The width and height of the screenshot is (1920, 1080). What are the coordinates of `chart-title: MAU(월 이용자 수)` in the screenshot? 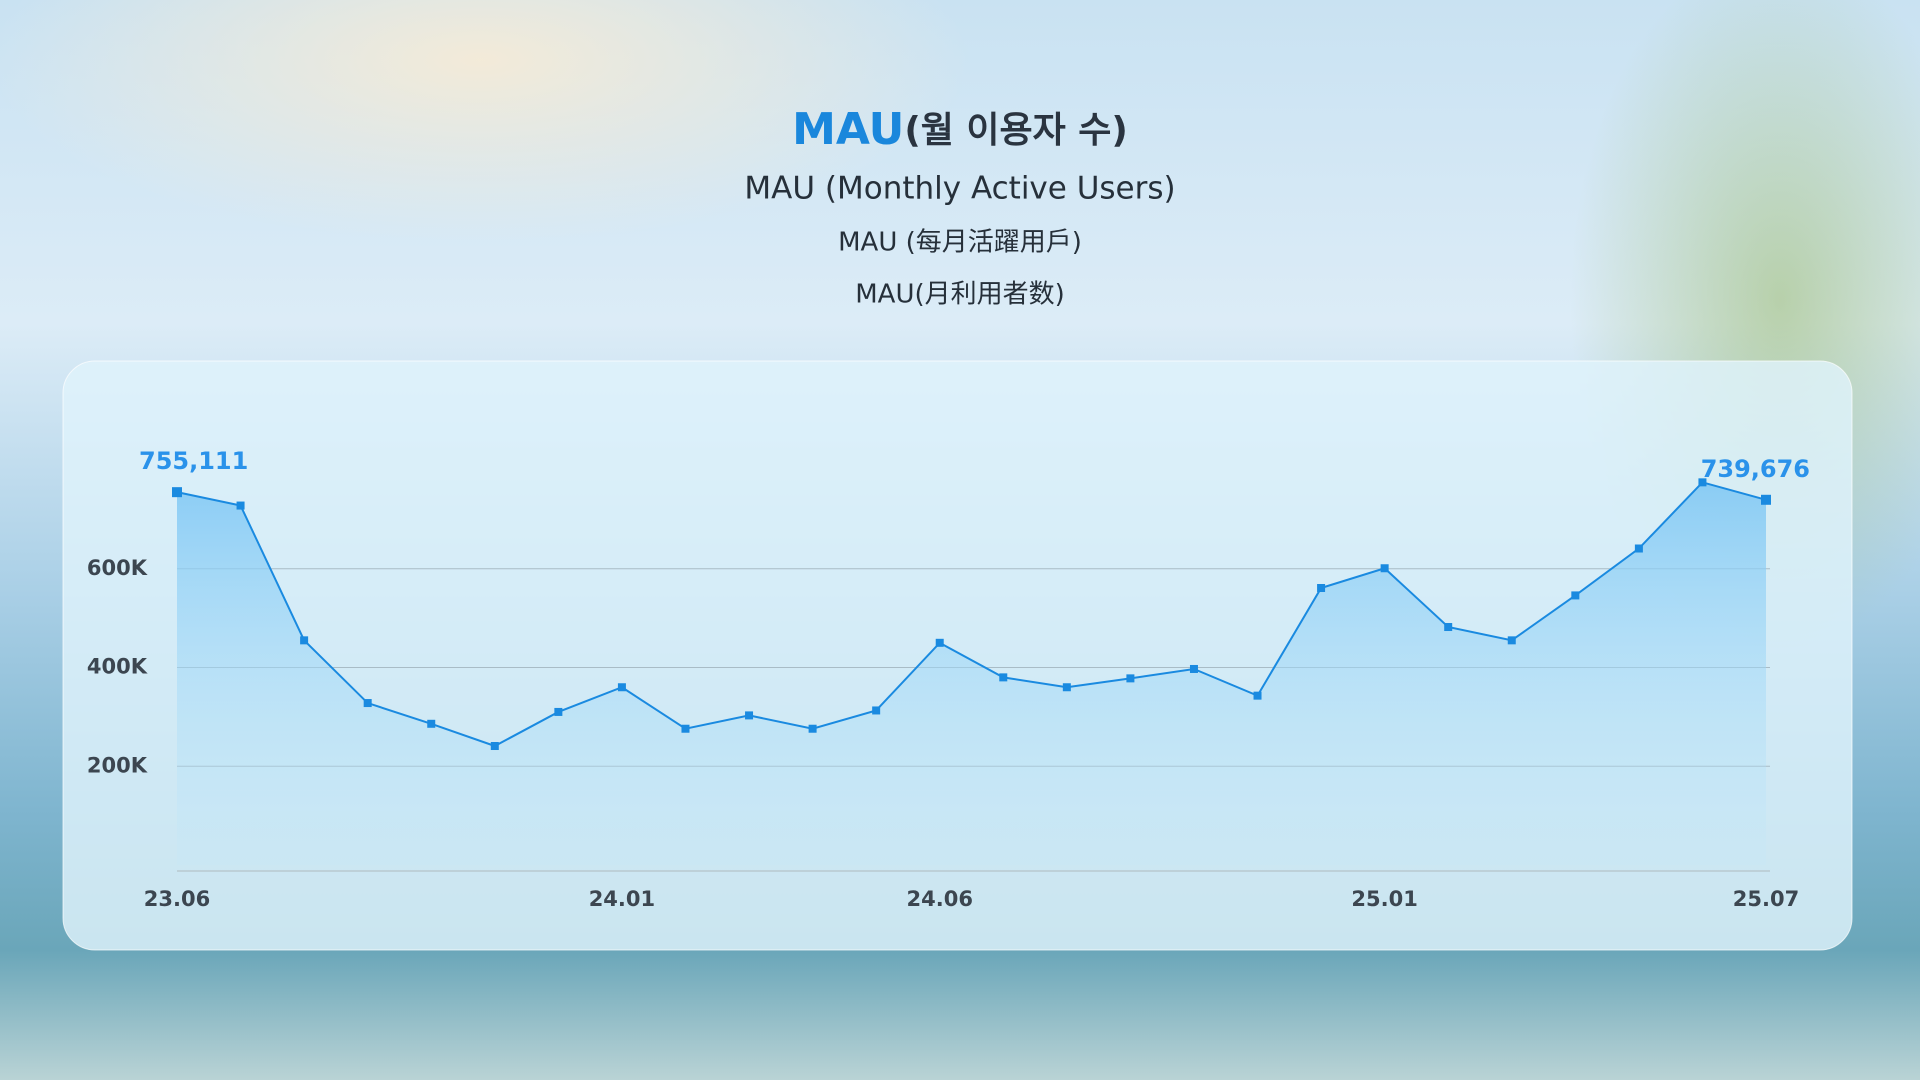 It's located at (960, 129).